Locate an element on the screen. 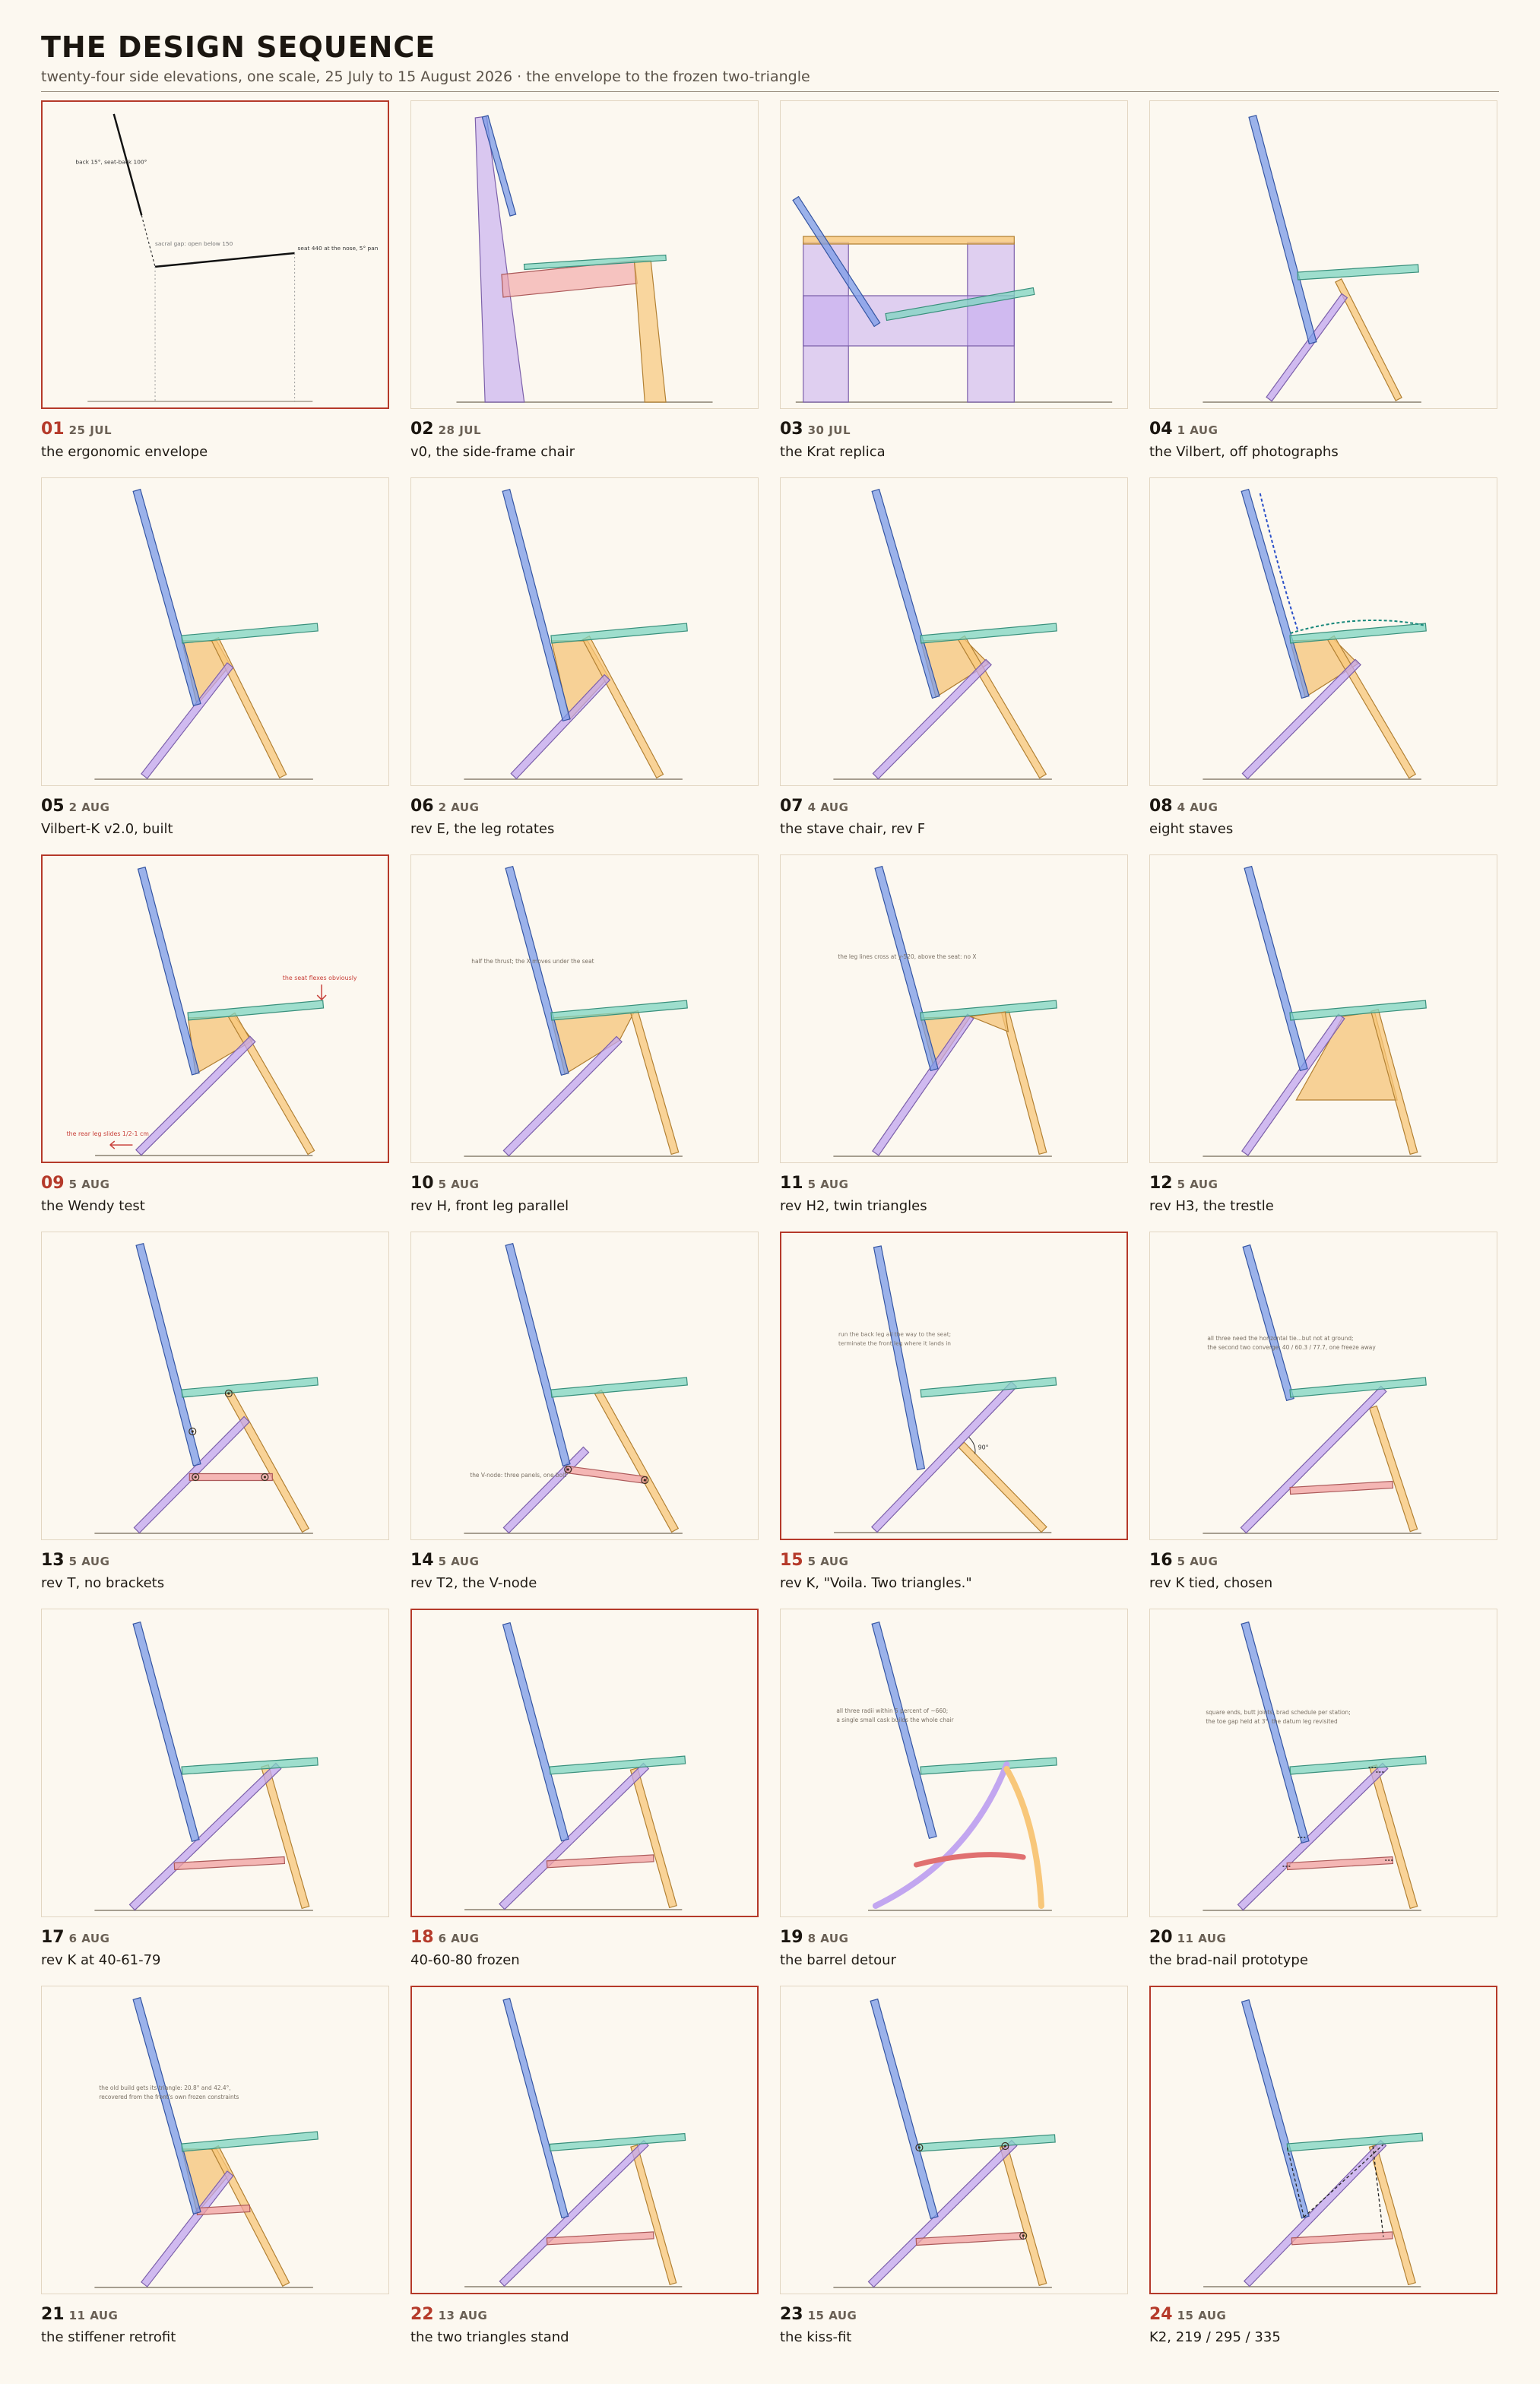 The width and height of the screenshot is (1540, 2384). stretcher-arc is located at coordinates (970, 1860).